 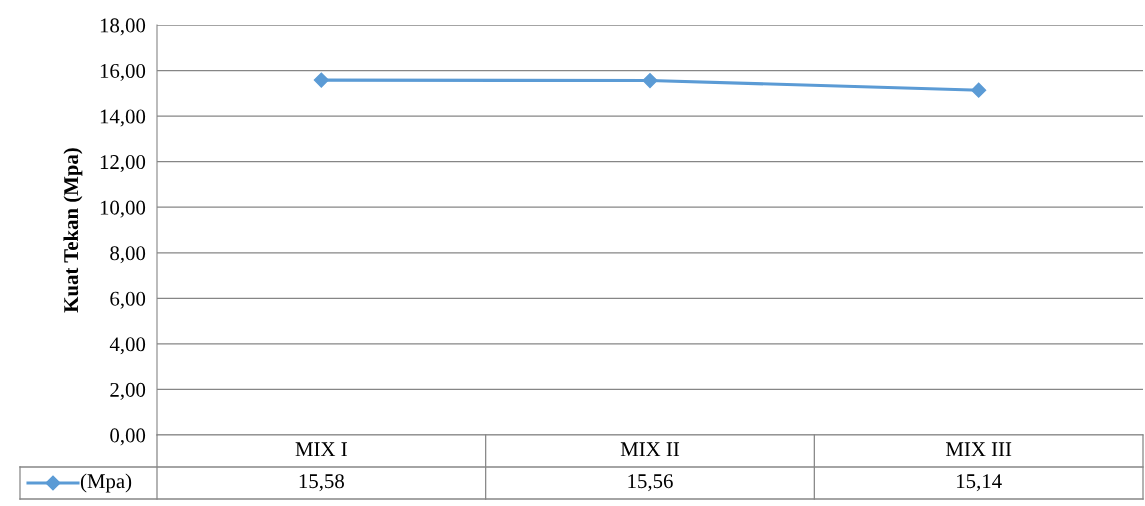 I want to click on y-tick-label: 18,00, so click(x=123, y=27).